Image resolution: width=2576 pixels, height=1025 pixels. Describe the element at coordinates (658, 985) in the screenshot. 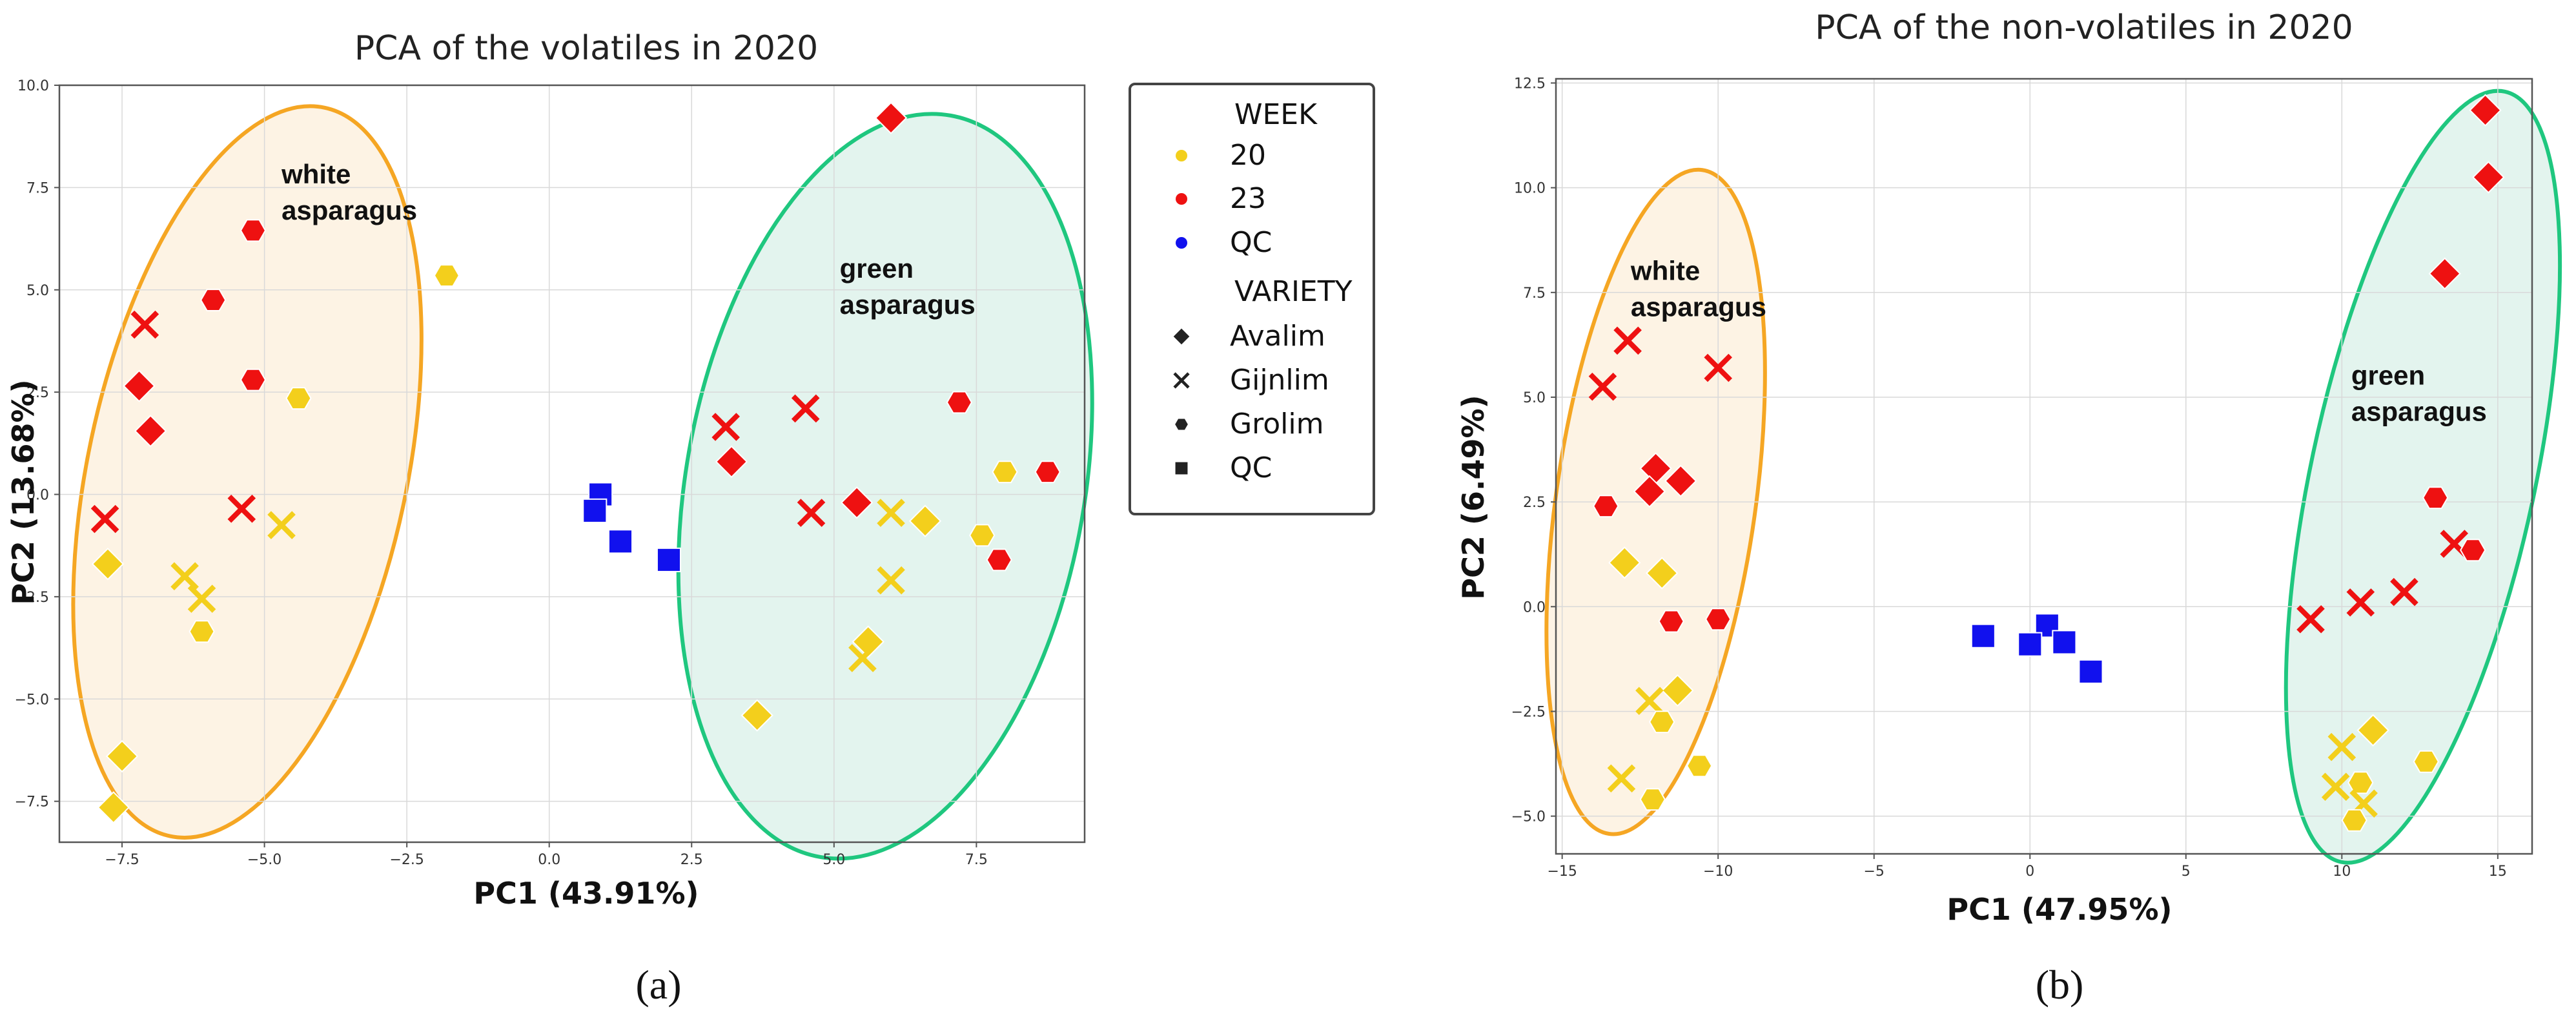

I see `chart-a-panel-label: (a)` at that location.